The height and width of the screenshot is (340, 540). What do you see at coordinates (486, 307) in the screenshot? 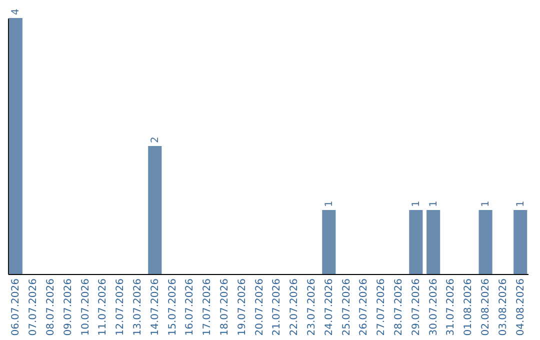
I see `x-tick-label: 02.08.2026` at bounding box center [486, 307].